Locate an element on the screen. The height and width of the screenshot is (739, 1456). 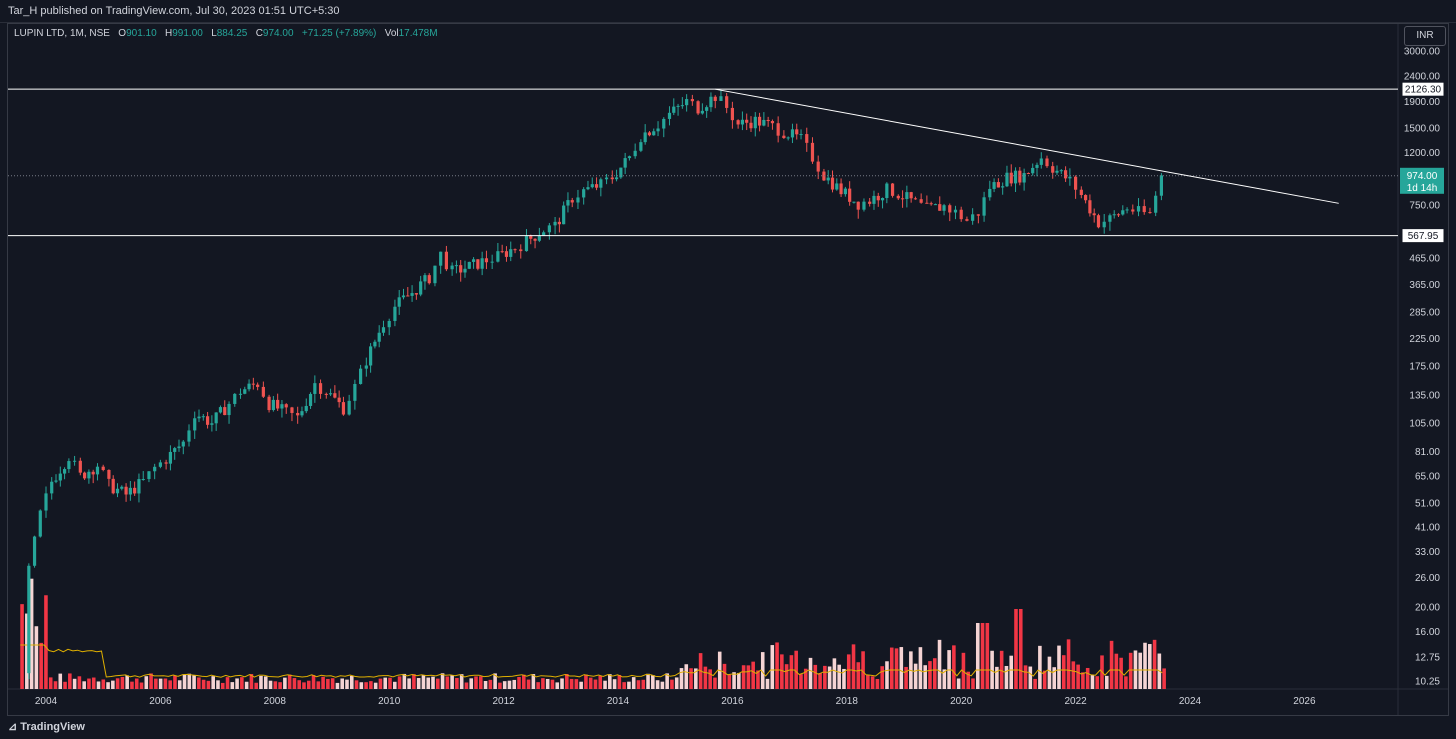
y-axis-tick-label: 33.00 is located at coordinates (1427, 552).